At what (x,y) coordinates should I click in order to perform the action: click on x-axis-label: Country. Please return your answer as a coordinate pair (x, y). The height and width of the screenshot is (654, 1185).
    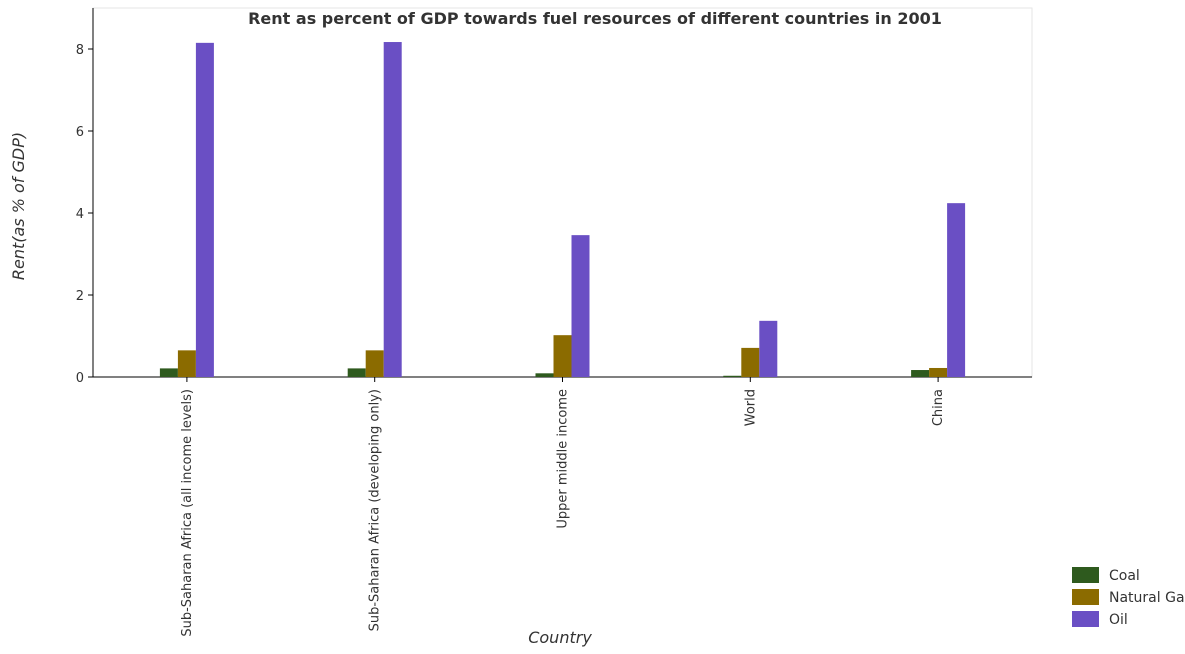
    Looking at the image, I should click on (560, 637).